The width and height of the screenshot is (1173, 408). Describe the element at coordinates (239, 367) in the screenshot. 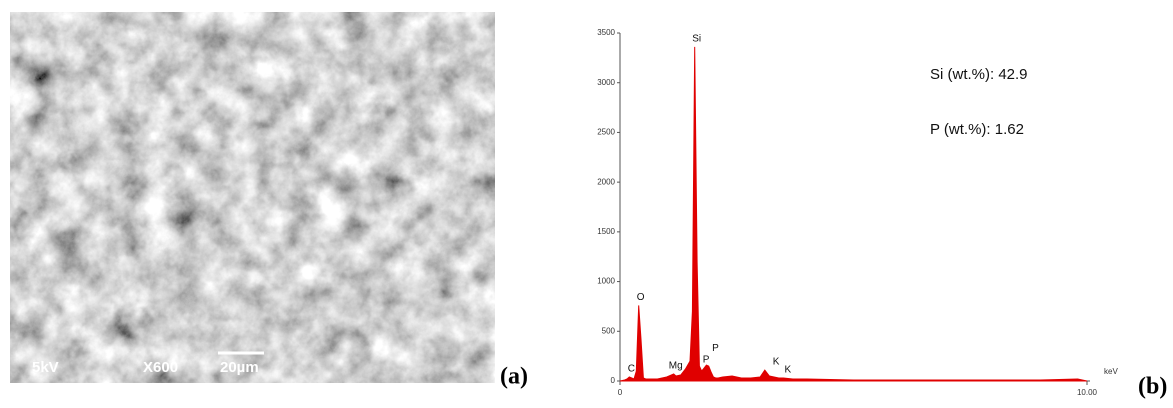

I see `sem-scale: 20µm` at that location.